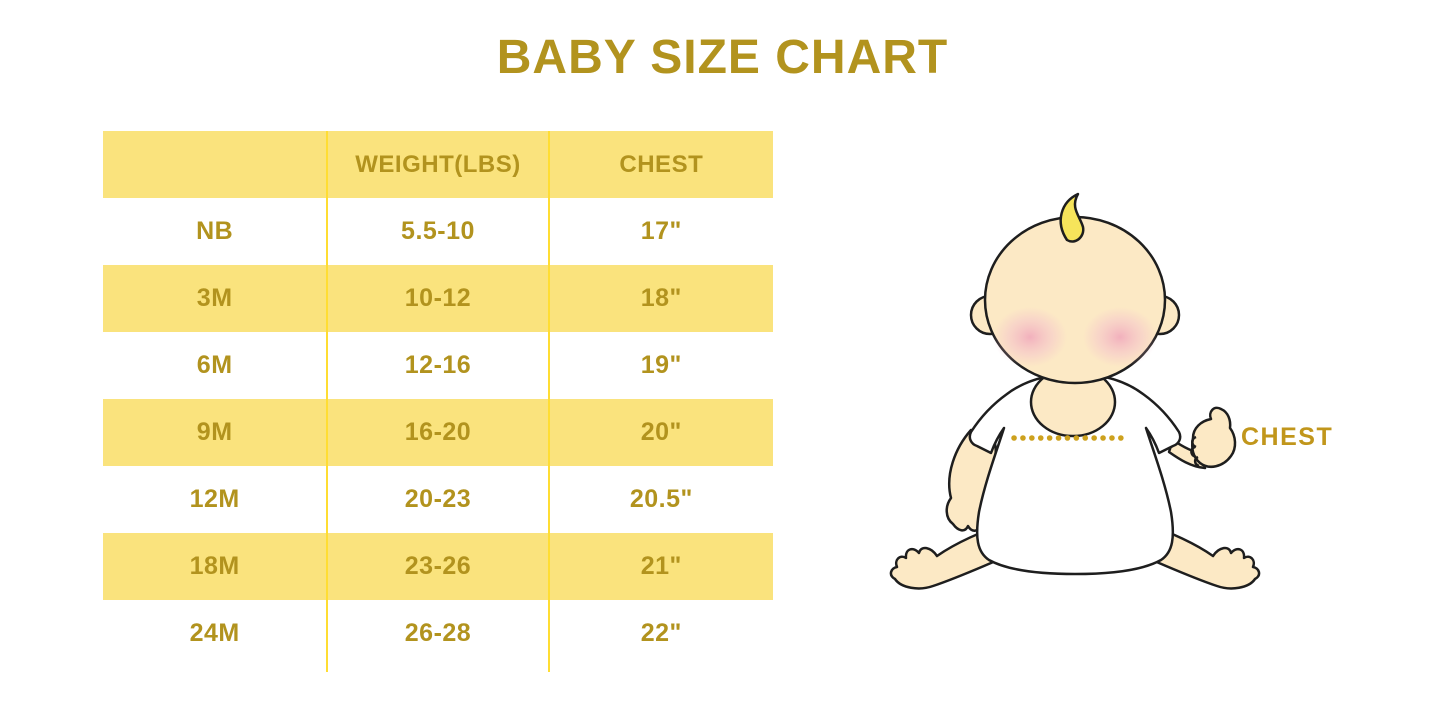 The height and width of the screenshot is (723, 1445). Describe the element at coordinates (661, 298) in the screenshot. I see `chest-cell: 18"` at that location.